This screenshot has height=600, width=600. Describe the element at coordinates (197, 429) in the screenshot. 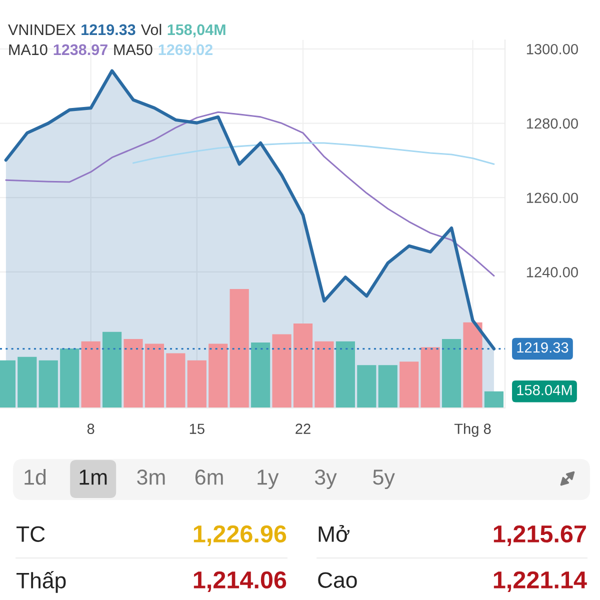

I see `x-tick-label: 15` at that location.